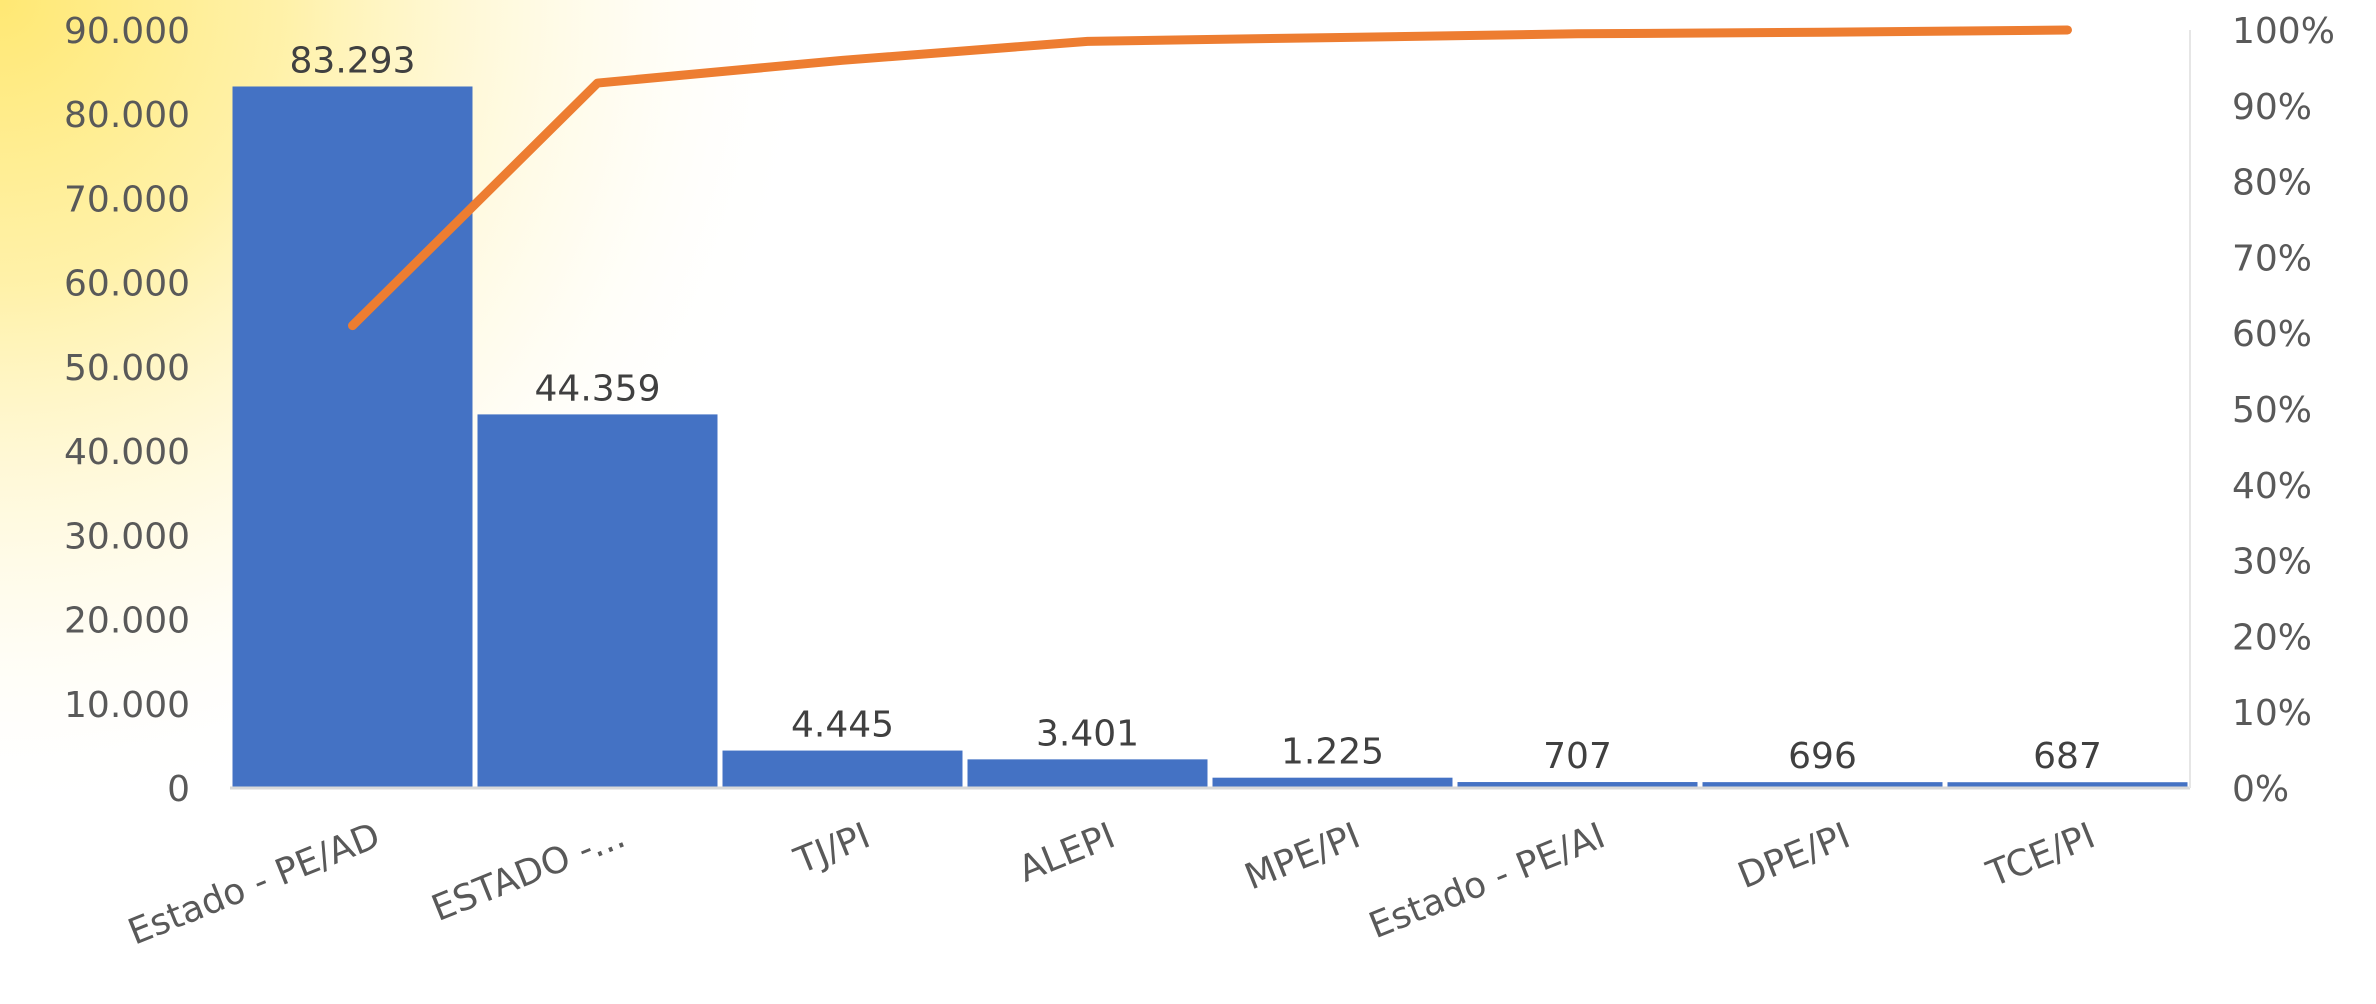  Describe the element at coordinates (127, 368) in the screenshot. I see `left-tick-5: 50.000` at that location.